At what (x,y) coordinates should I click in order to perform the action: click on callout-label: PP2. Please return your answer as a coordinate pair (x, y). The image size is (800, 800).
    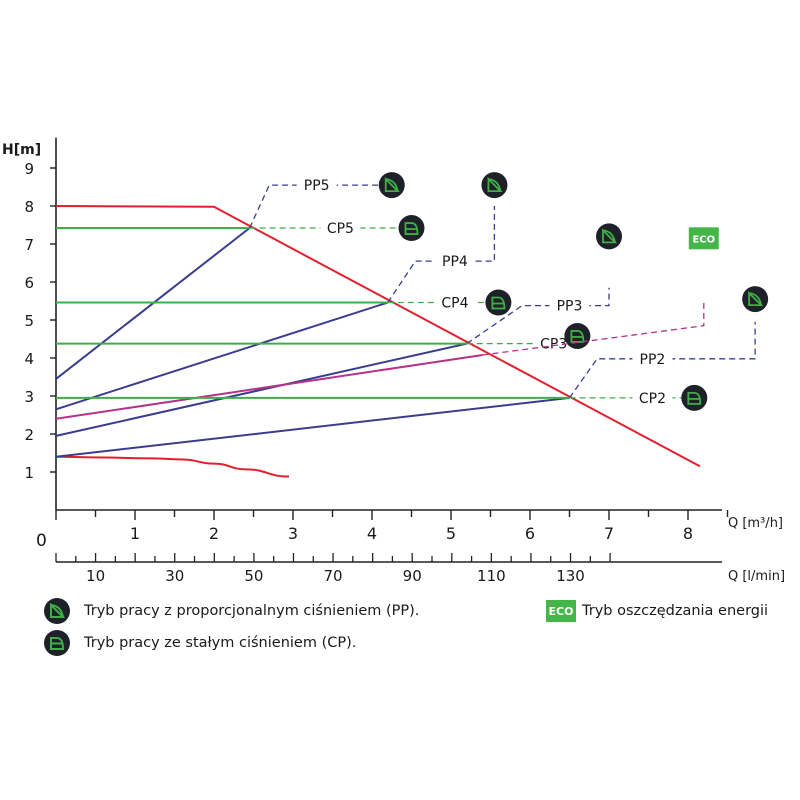
    Looking at the image, I should click on (653, 360).